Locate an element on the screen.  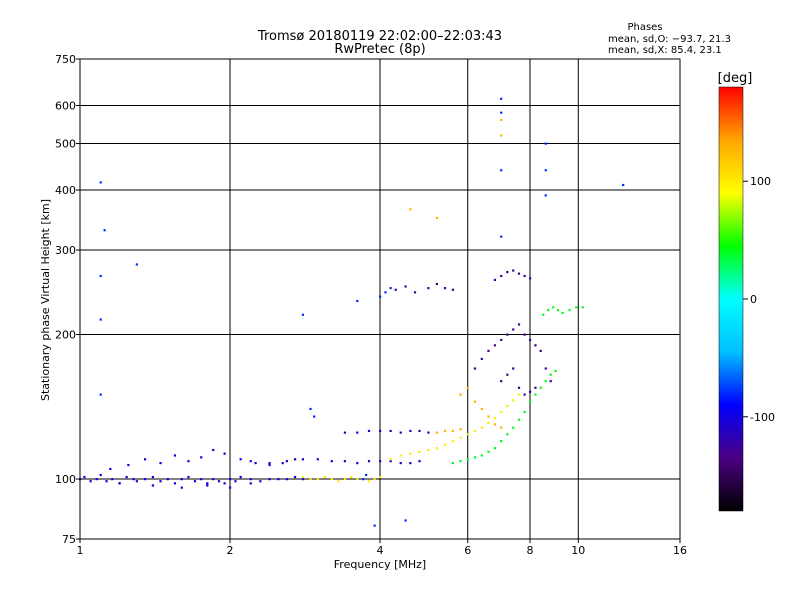
y-tick-label: 300 is located at coordinates (65, 250).